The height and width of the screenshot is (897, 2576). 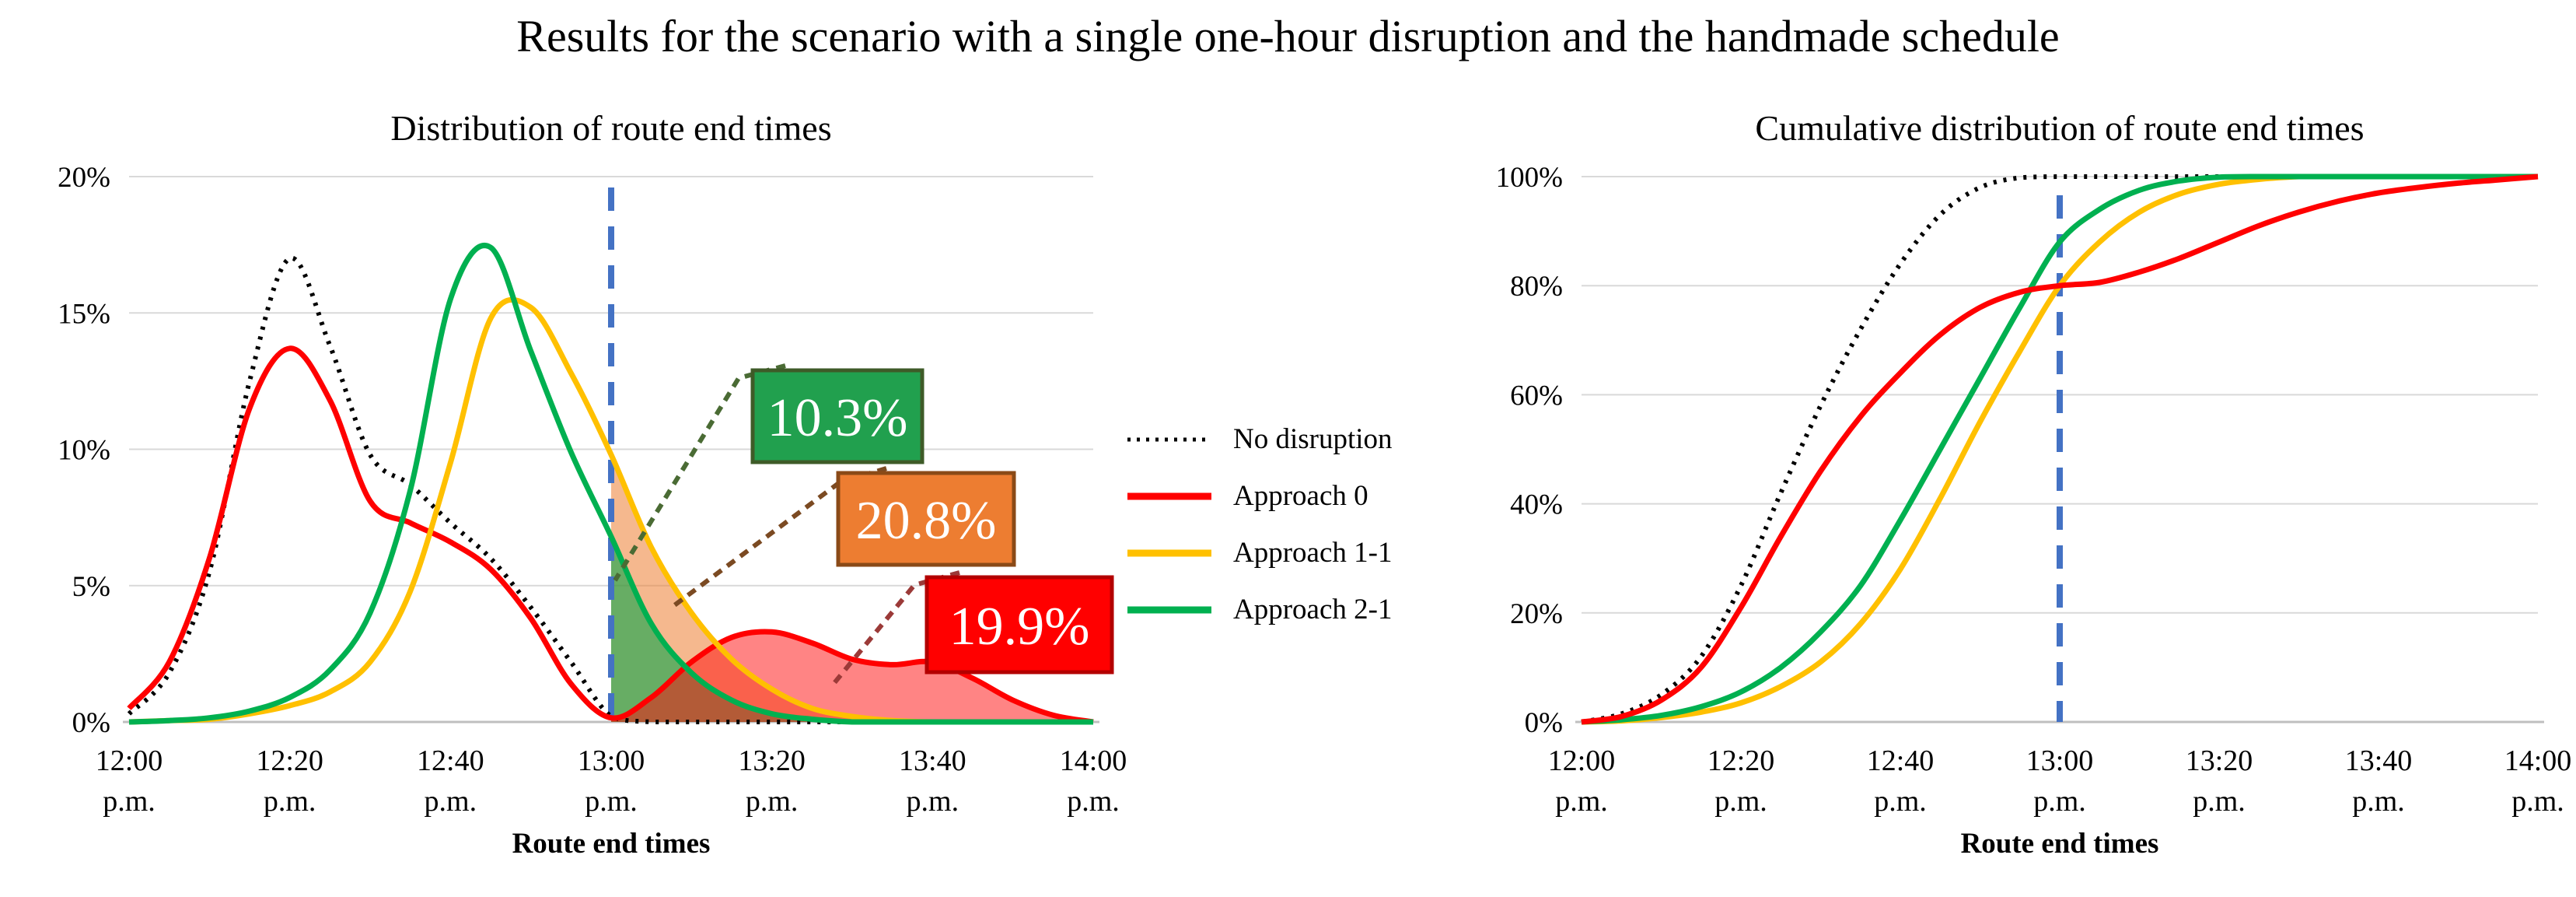 I want to click on legend-item-approach-2-1: Approach 2-1, so click(x=1293, y=610).